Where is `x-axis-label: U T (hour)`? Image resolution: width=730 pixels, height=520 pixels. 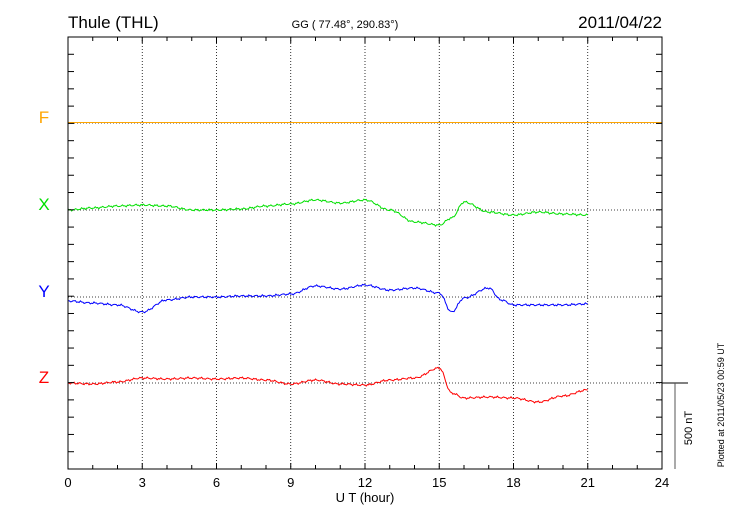
x-axis-label: U T (hour) is located at coordinates (365, 497).